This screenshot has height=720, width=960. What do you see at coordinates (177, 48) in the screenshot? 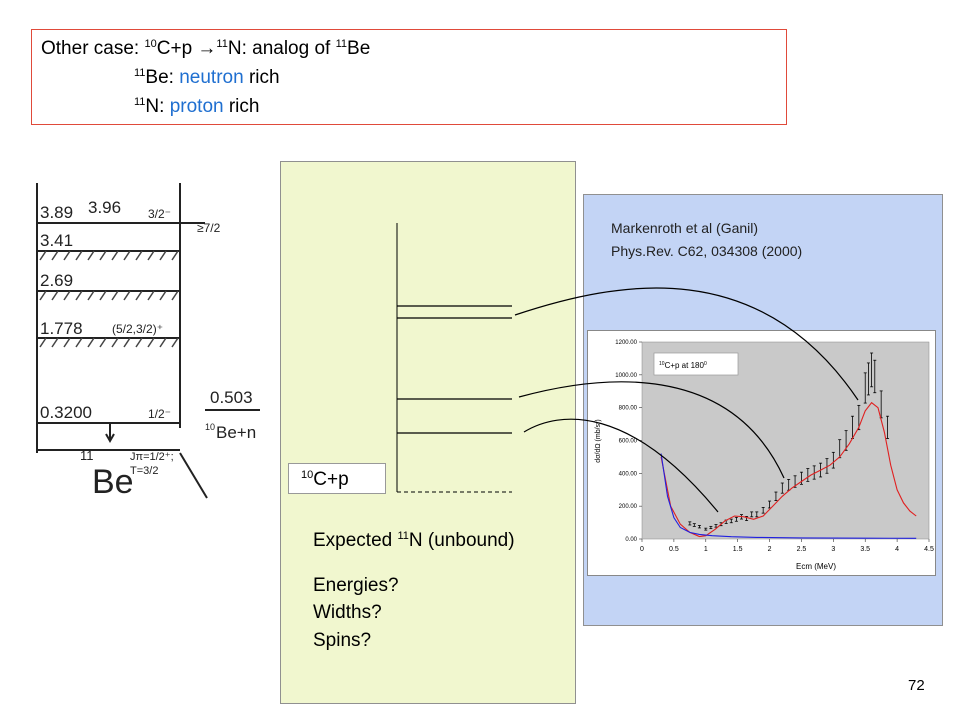
I see `title-reaction: C+p` at bounding box center [177, 48].